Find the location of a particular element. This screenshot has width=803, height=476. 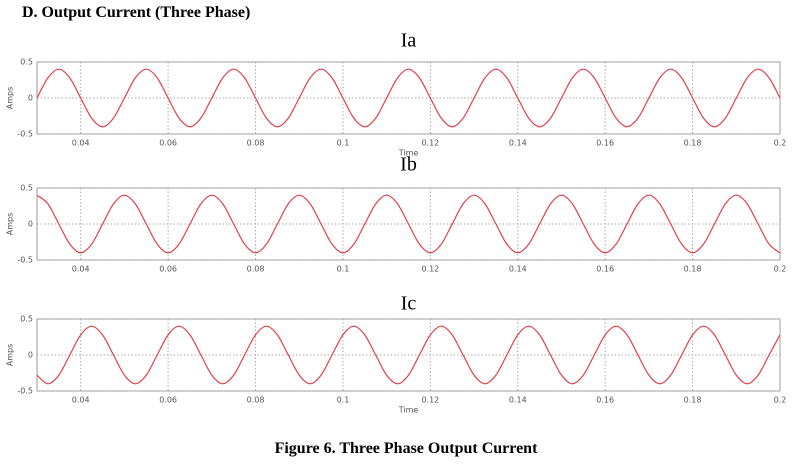

chart-title: Ib is located at coordinates (408, 165).